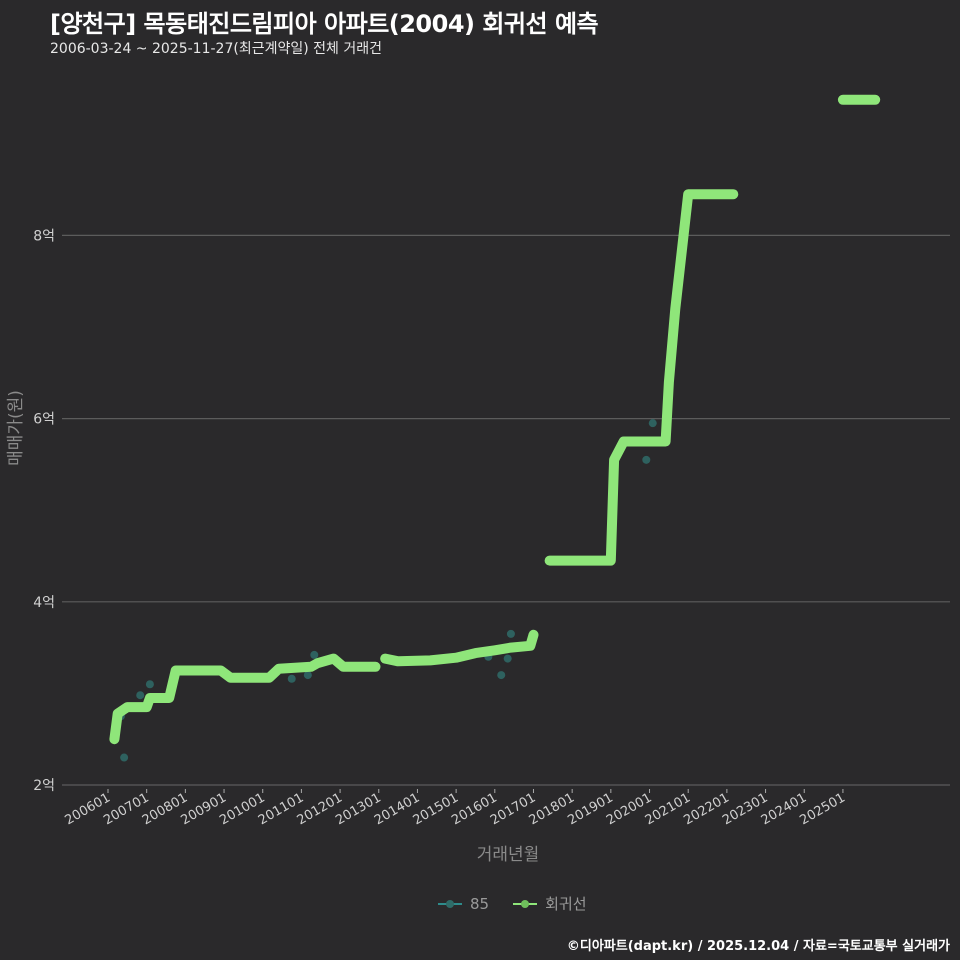 This screenshot has width=960, height=960. What do you see at coordinates (44, 603) in the screenshot?
I see `y-tick-label: 4억` at bounding box center [44, 603].